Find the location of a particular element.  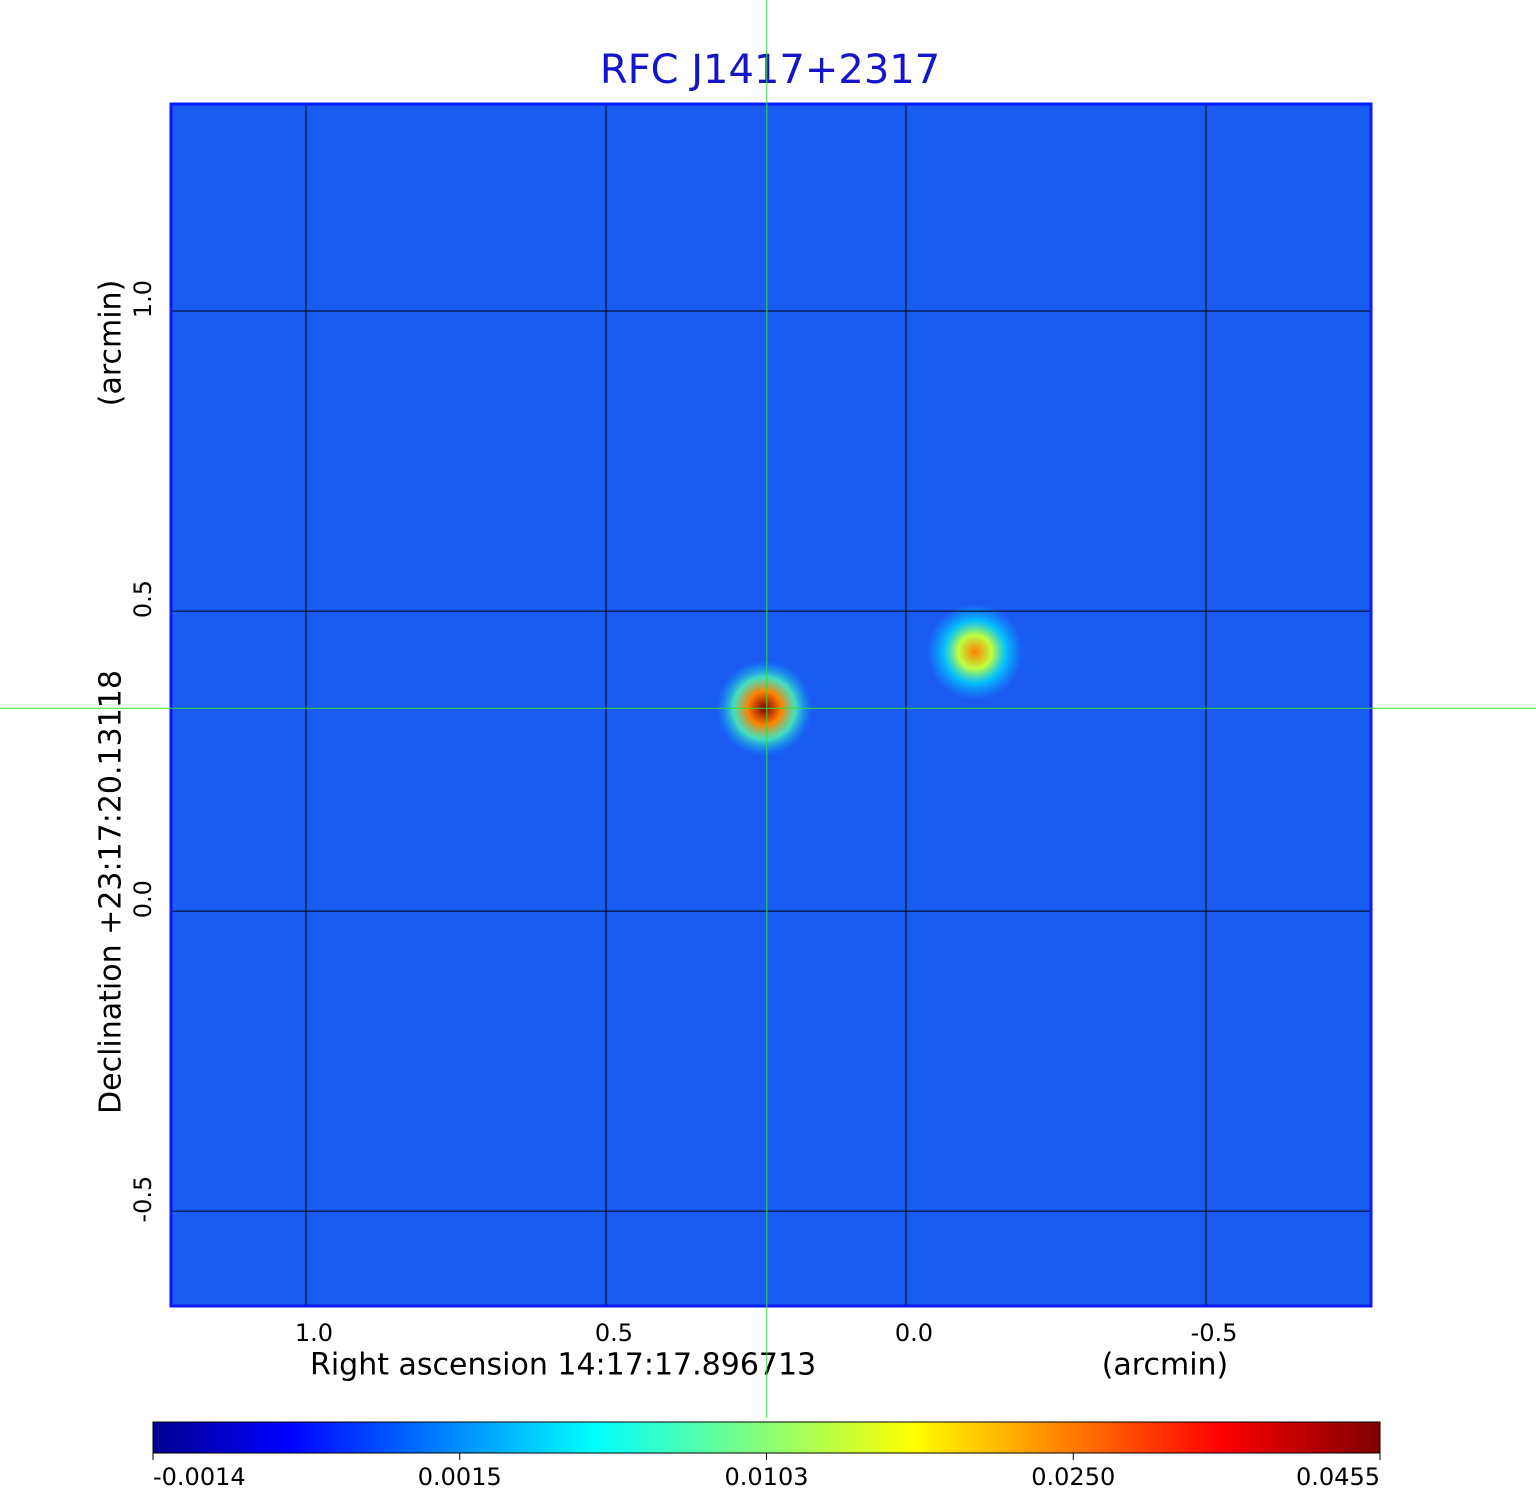

x-tick-label: -0.5 is located at coordinates (1214, 1333).